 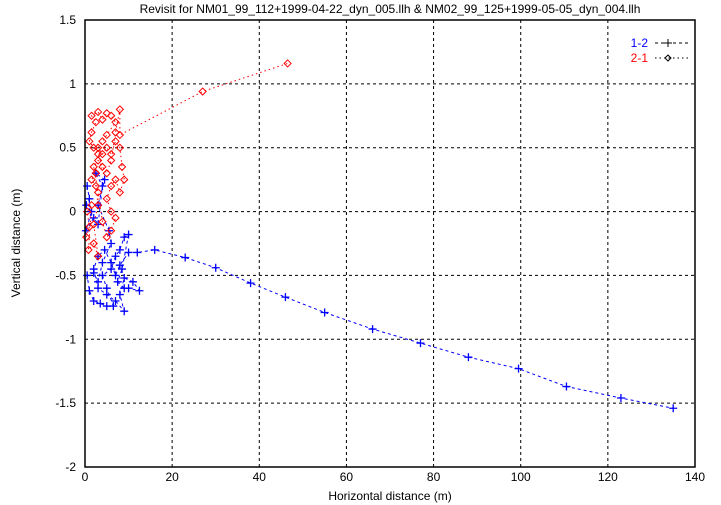 What do you see at coordinates (347, 477) in the screenshot?
I see `x-tick-label: 60` at bounding box center [347, 477].